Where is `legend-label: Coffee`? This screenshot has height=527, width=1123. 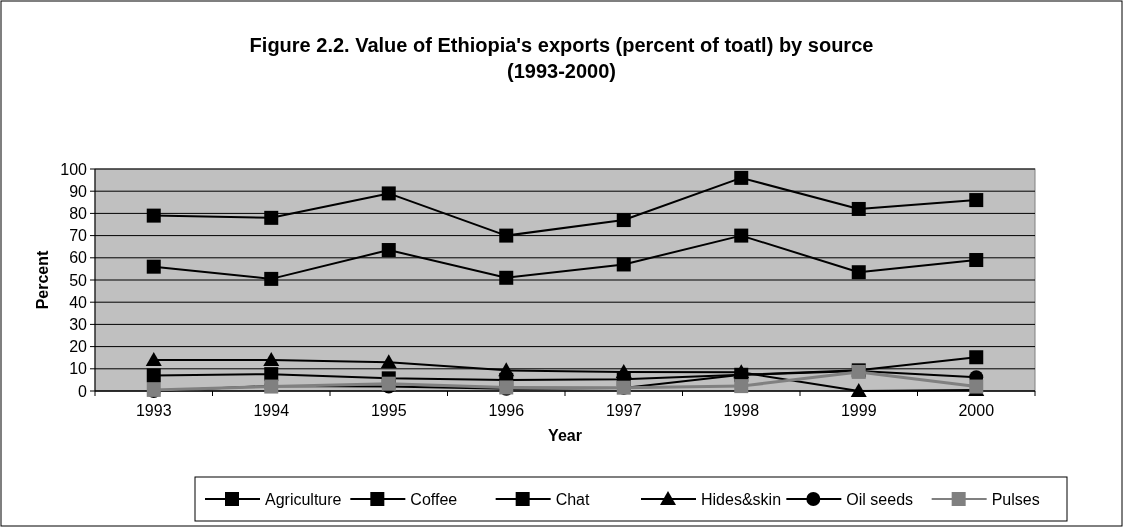
legend-label: Coffee is located at coordinates (434, 499).